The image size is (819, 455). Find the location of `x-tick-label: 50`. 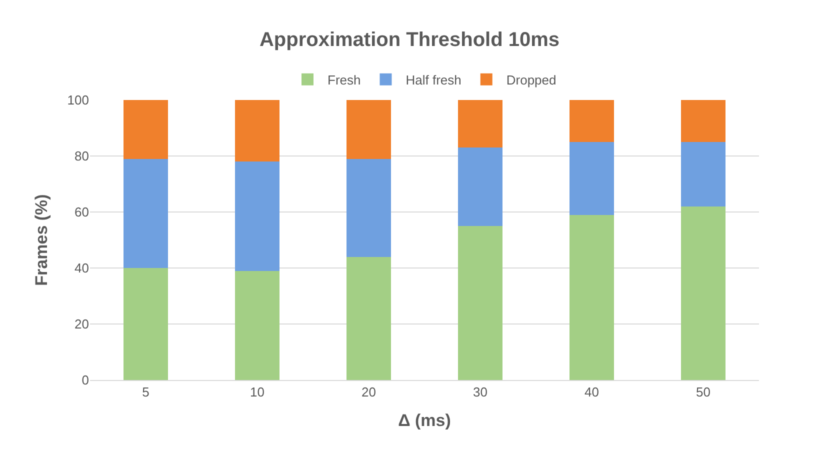

x-tick-label: 50 is located at coordinates (703, 392).